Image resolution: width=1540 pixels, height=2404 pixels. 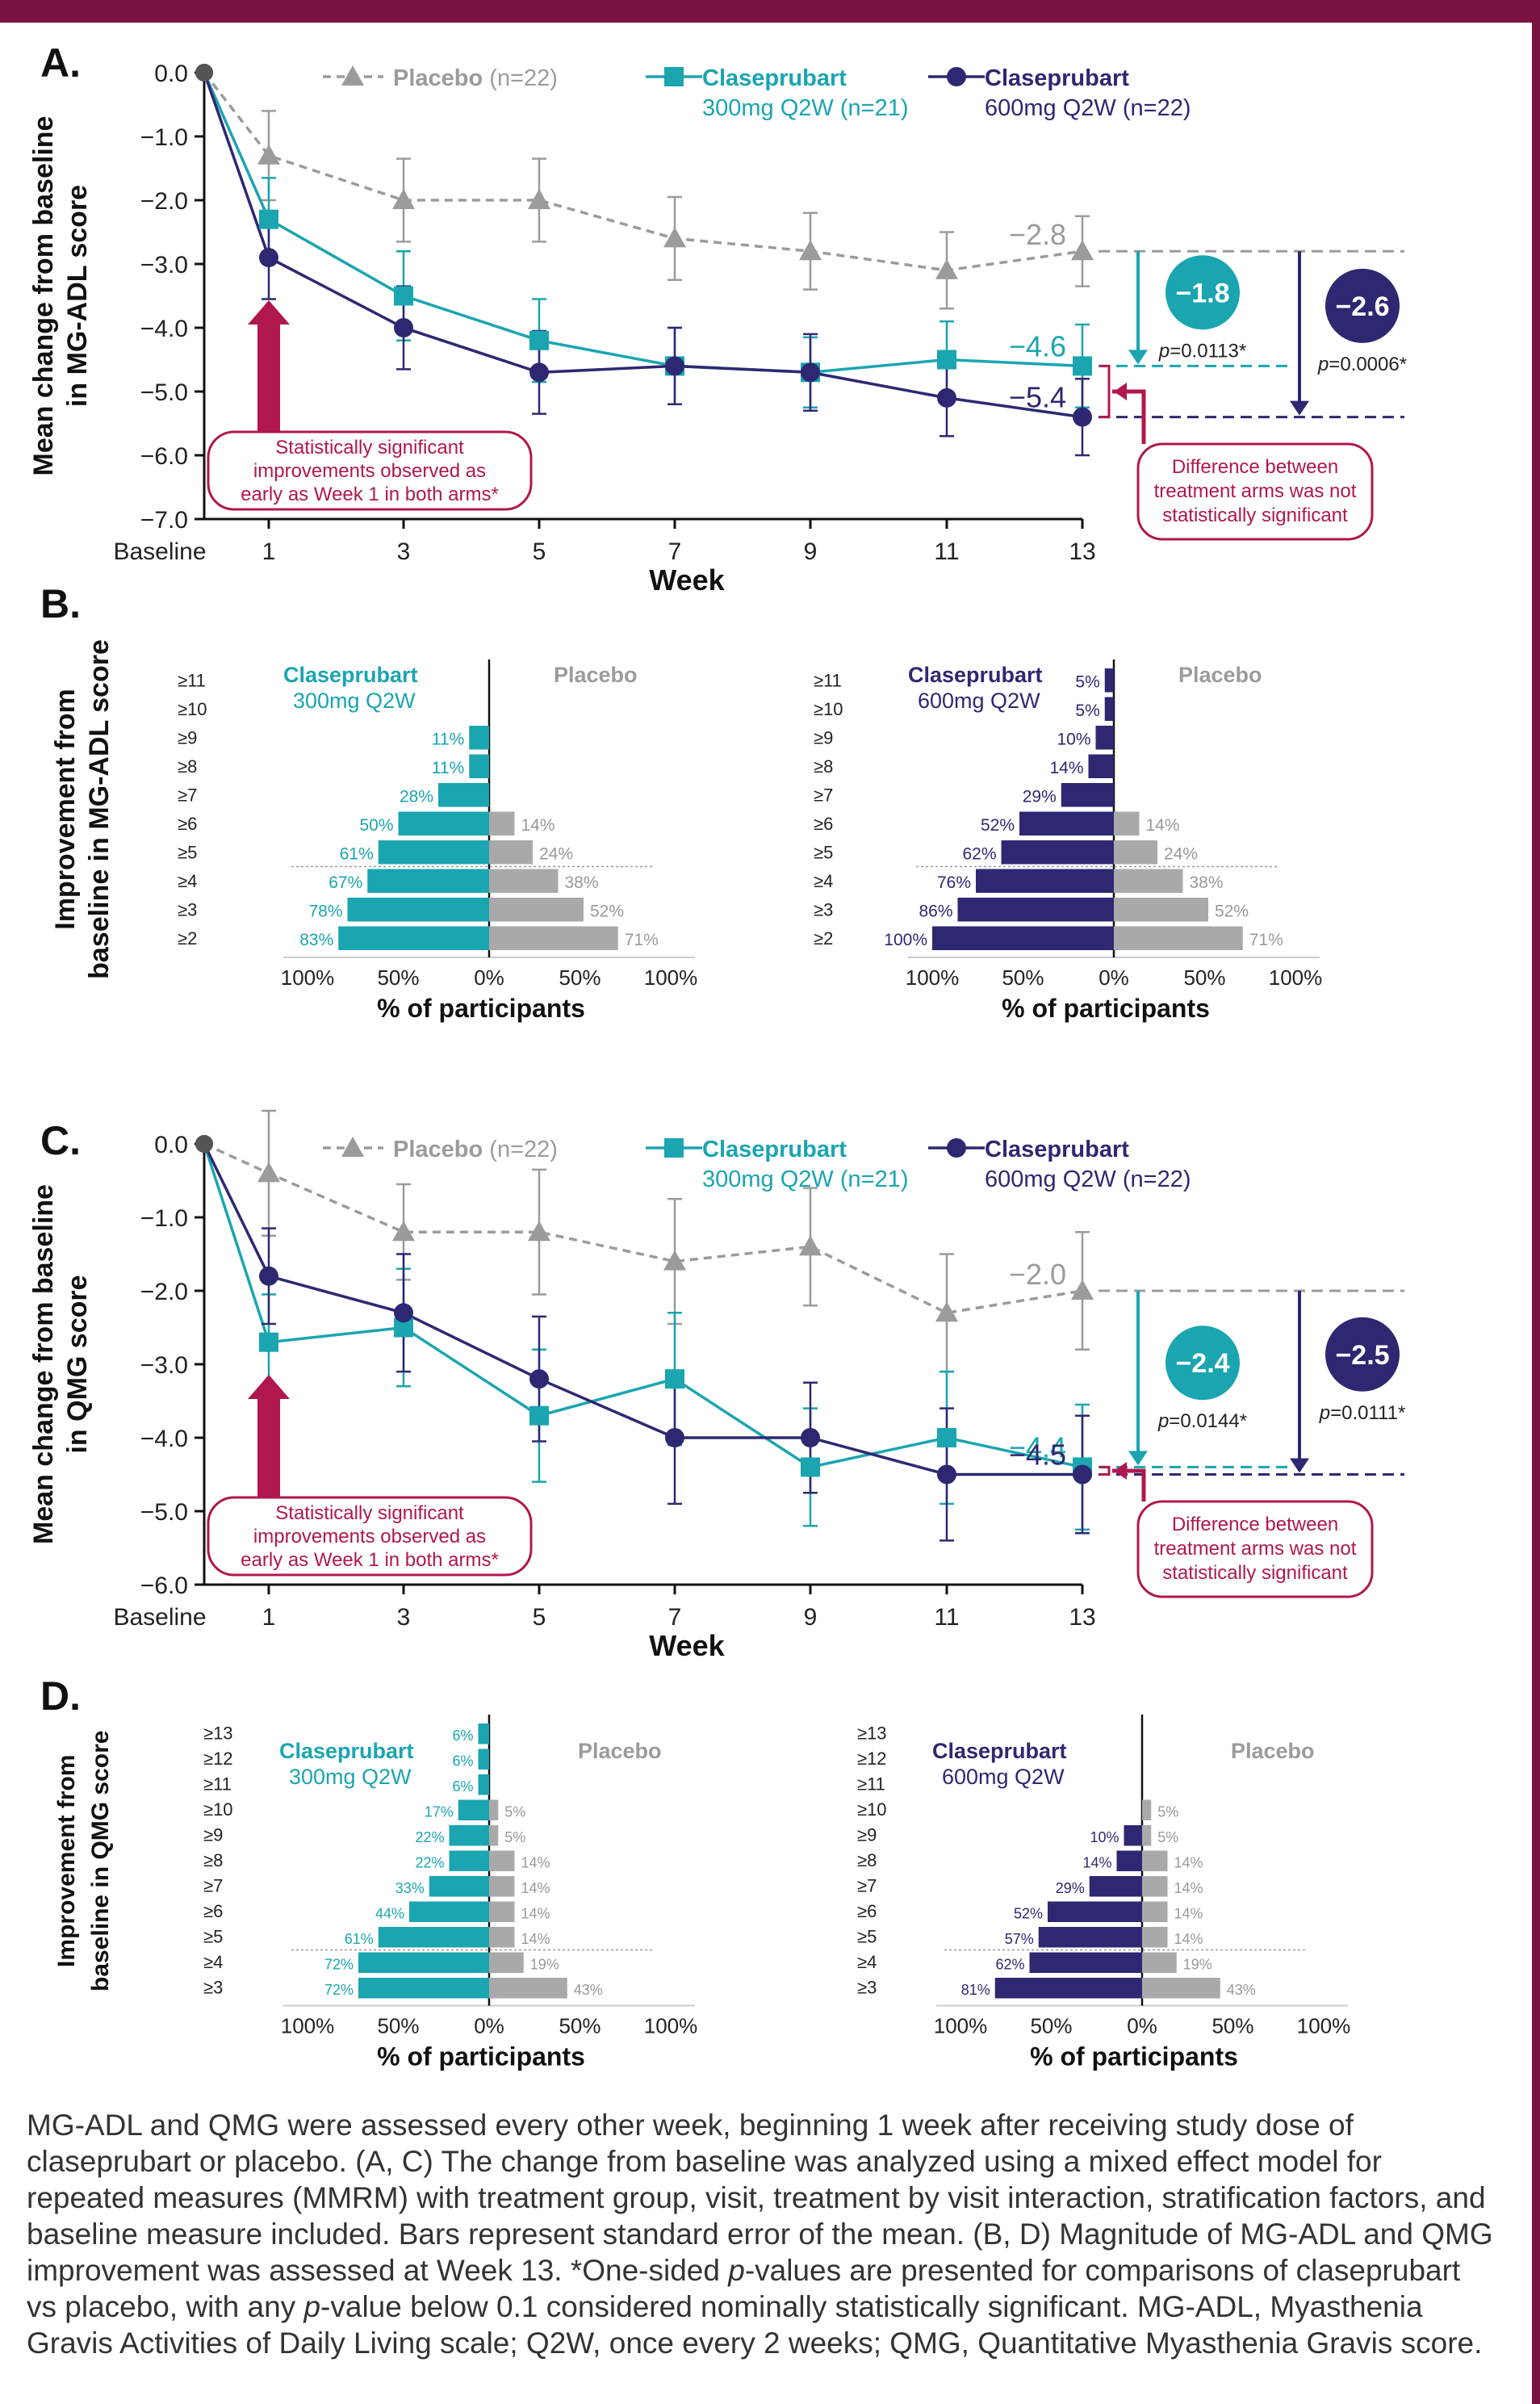 I want to click on left-active-value: 17%, so click(x=439, y=1812).